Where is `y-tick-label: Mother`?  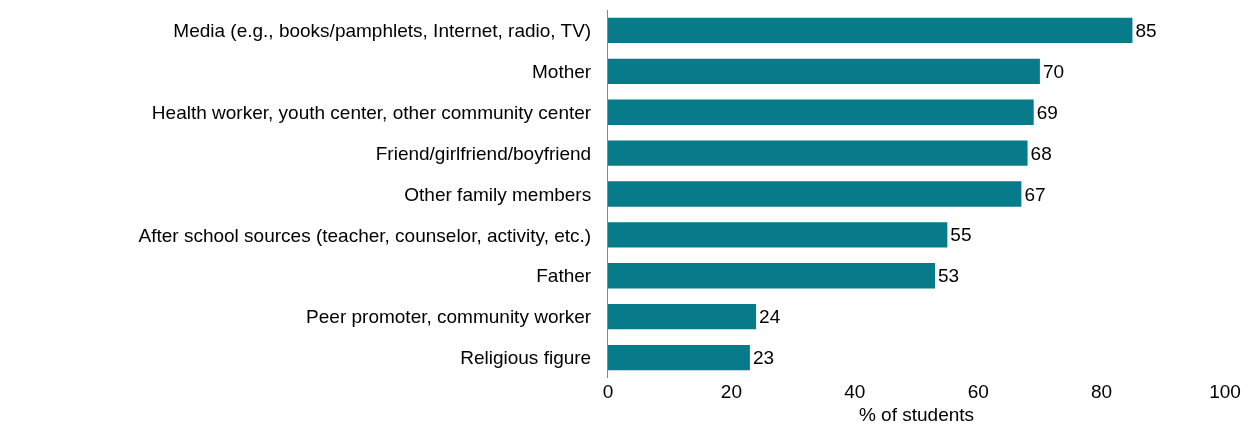
y-tick-label: Mother is located at coordinates (562, 71).